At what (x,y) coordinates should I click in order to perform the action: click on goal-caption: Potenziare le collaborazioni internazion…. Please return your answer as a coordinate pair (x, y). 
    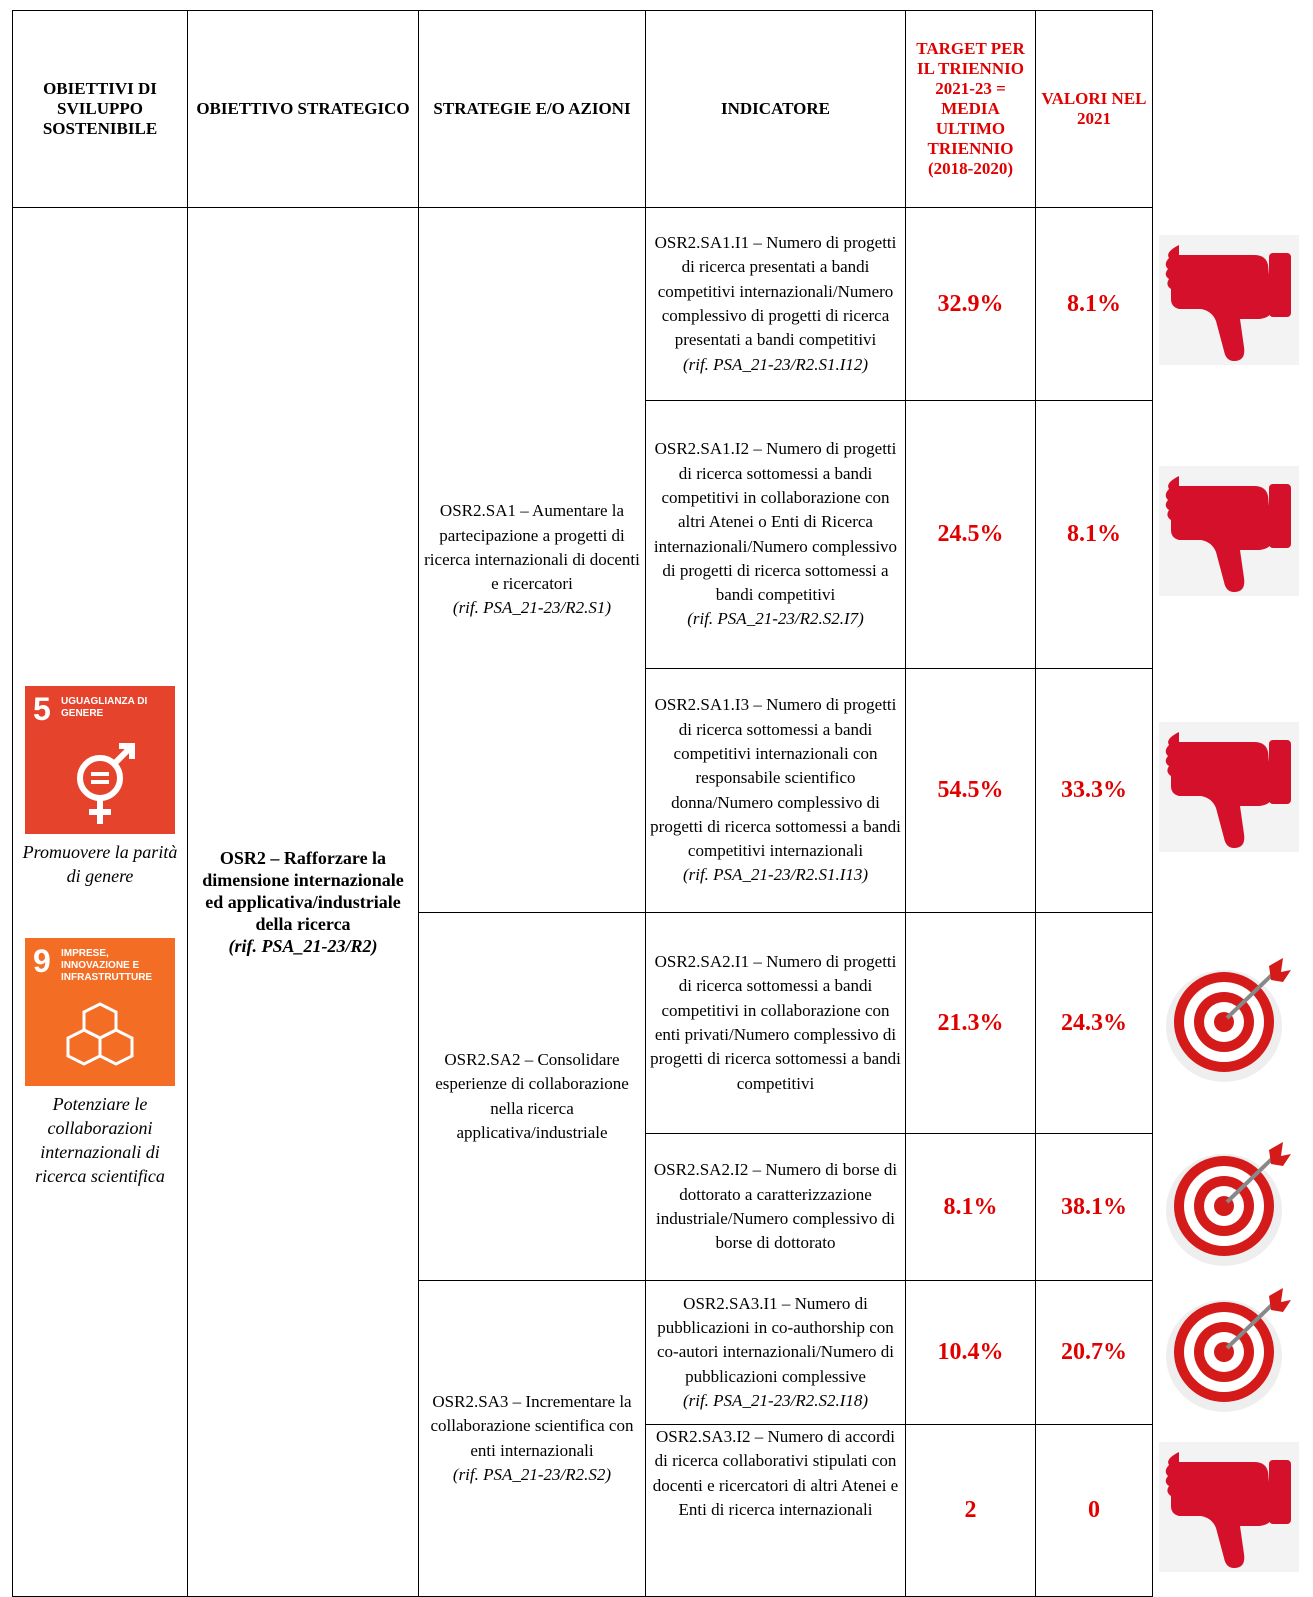
    Looking at the image, I should click on (100, 1140).